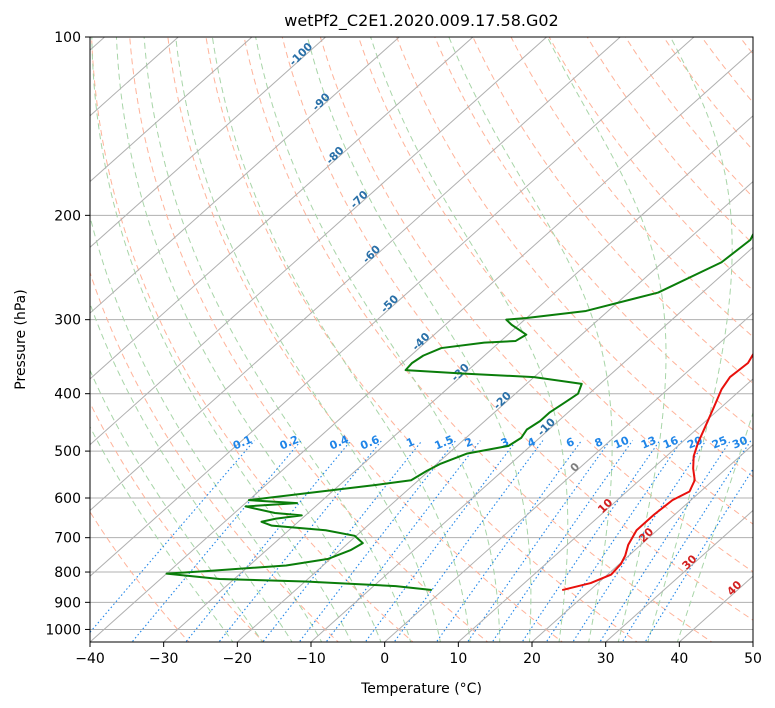 The width and height of the screenshot is (775, 708). What do you see at coordinates (67, 38) in the screenshot?
I see `y-tick-label: 100` at bounding box center [67, 38].